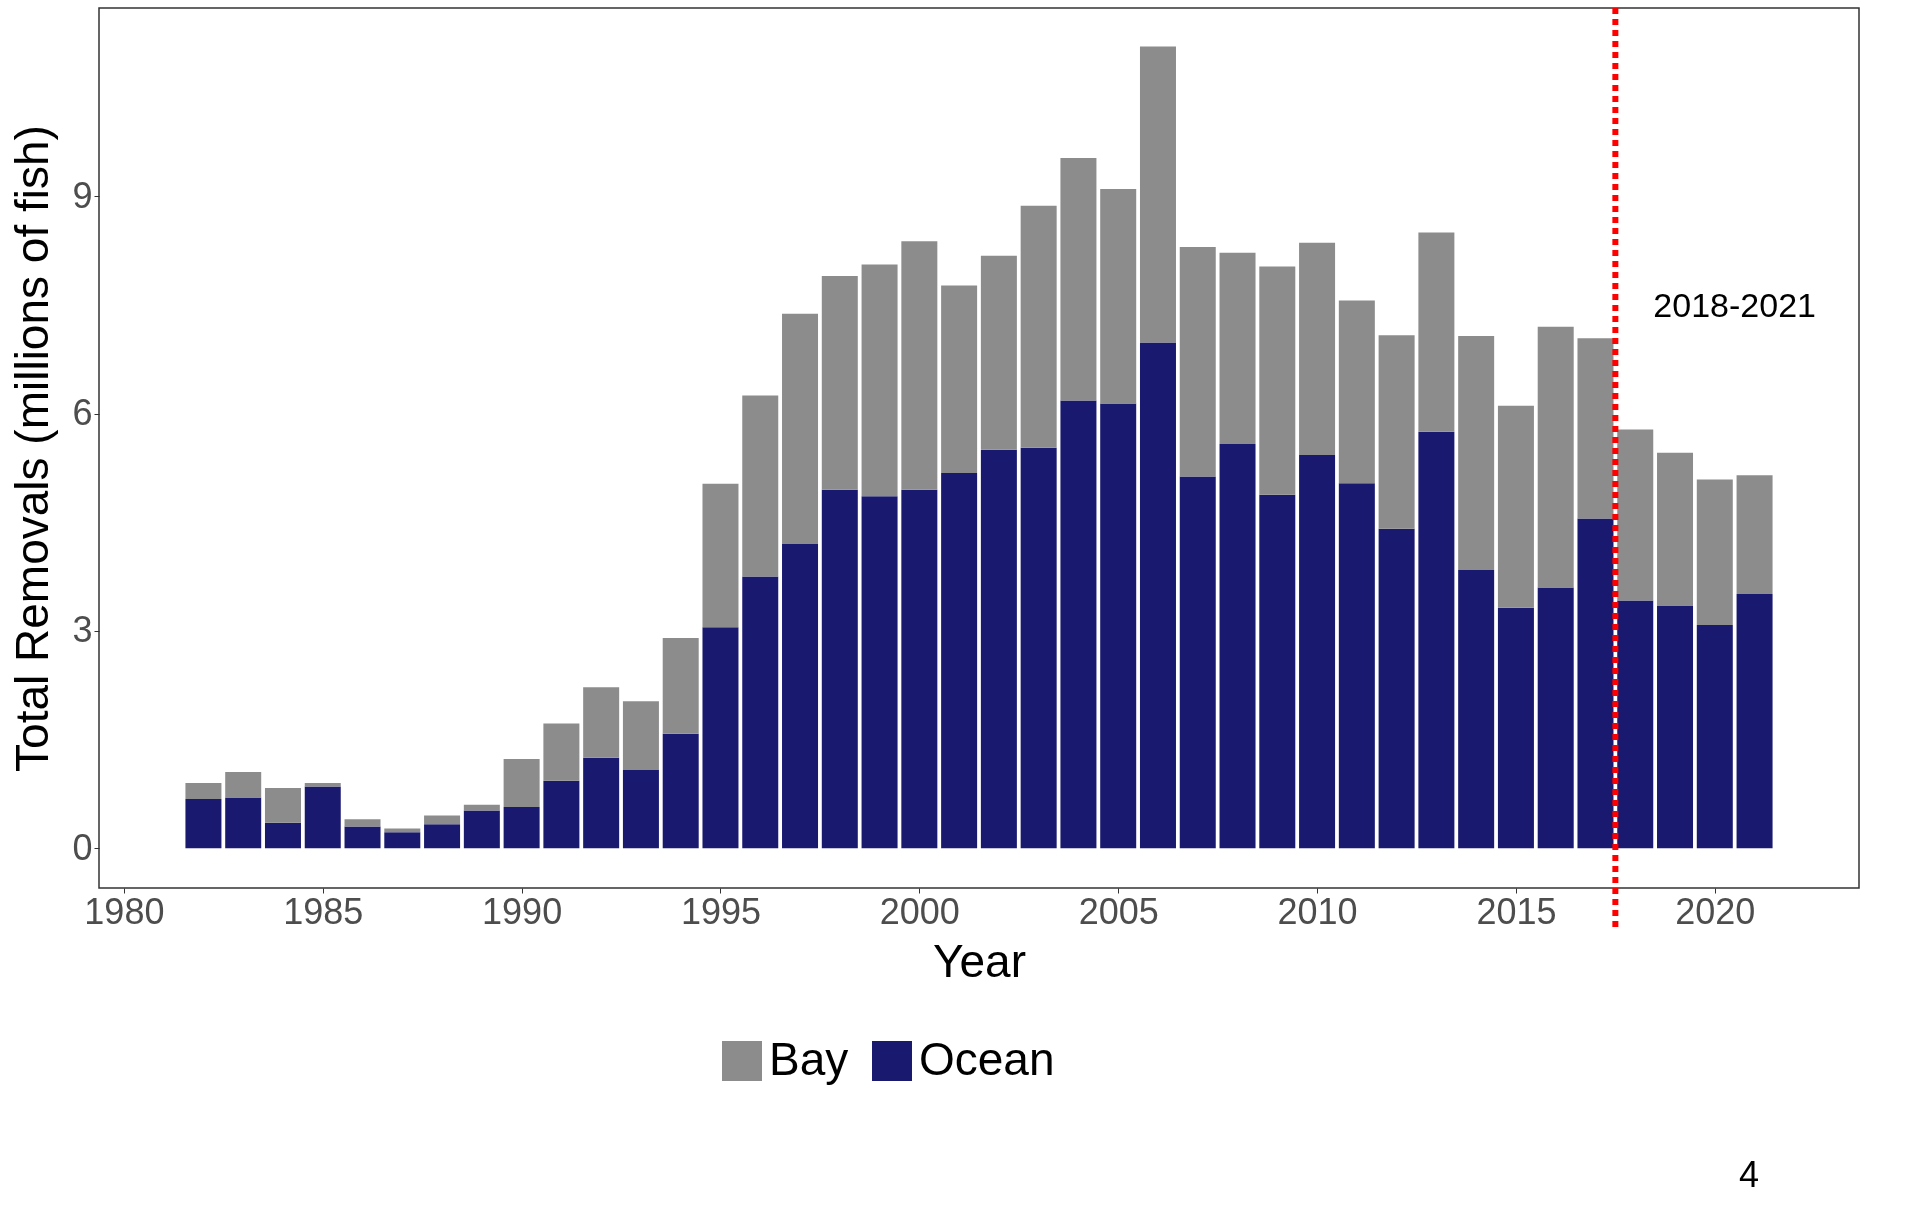  I want to click on x-axis-title: Year, so click(979, 960).